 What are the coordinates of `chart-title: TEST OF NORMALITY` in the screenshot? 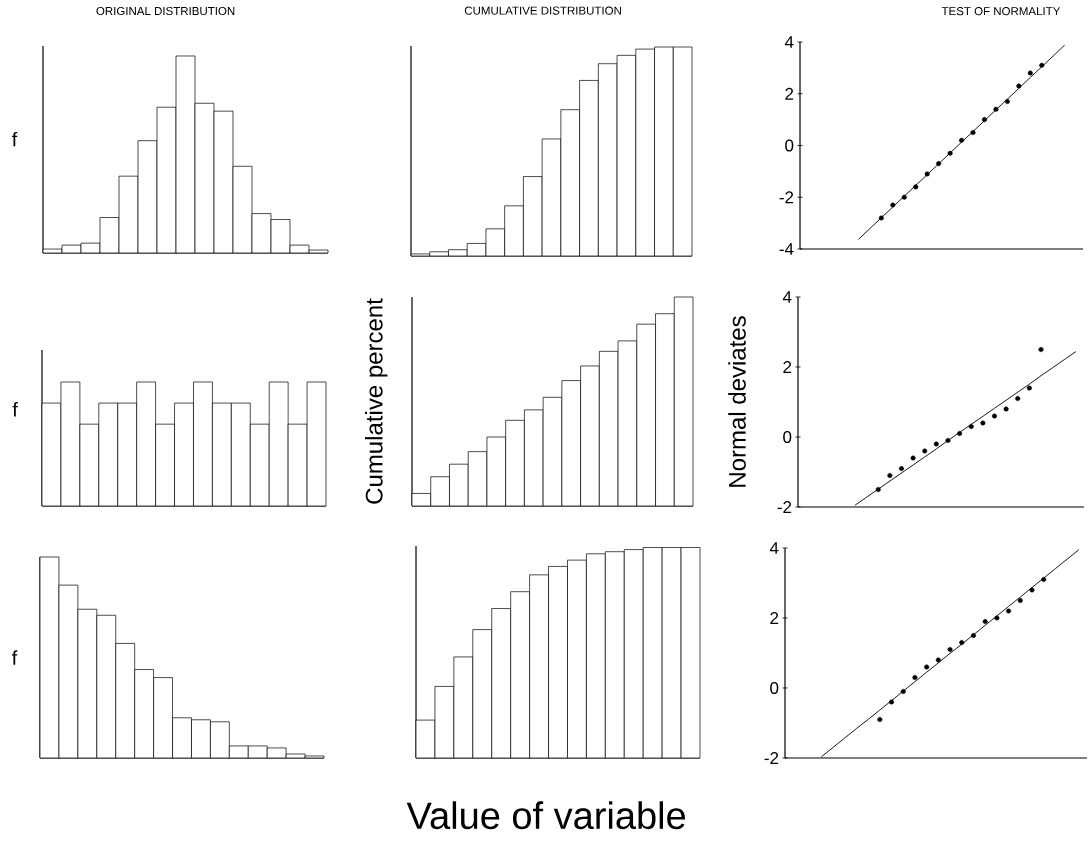 It's located at (1001, 11).